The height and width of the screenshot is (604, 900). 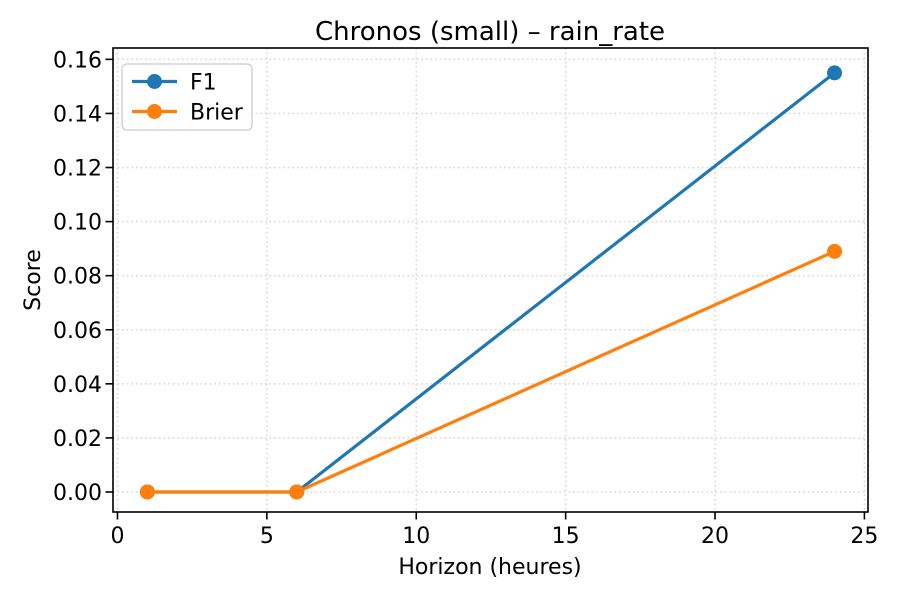 What do you see at coordinates (187, 97) in the screenshot?
I see `legend-layer: F1 Brier` at bounding box center [187, 97].